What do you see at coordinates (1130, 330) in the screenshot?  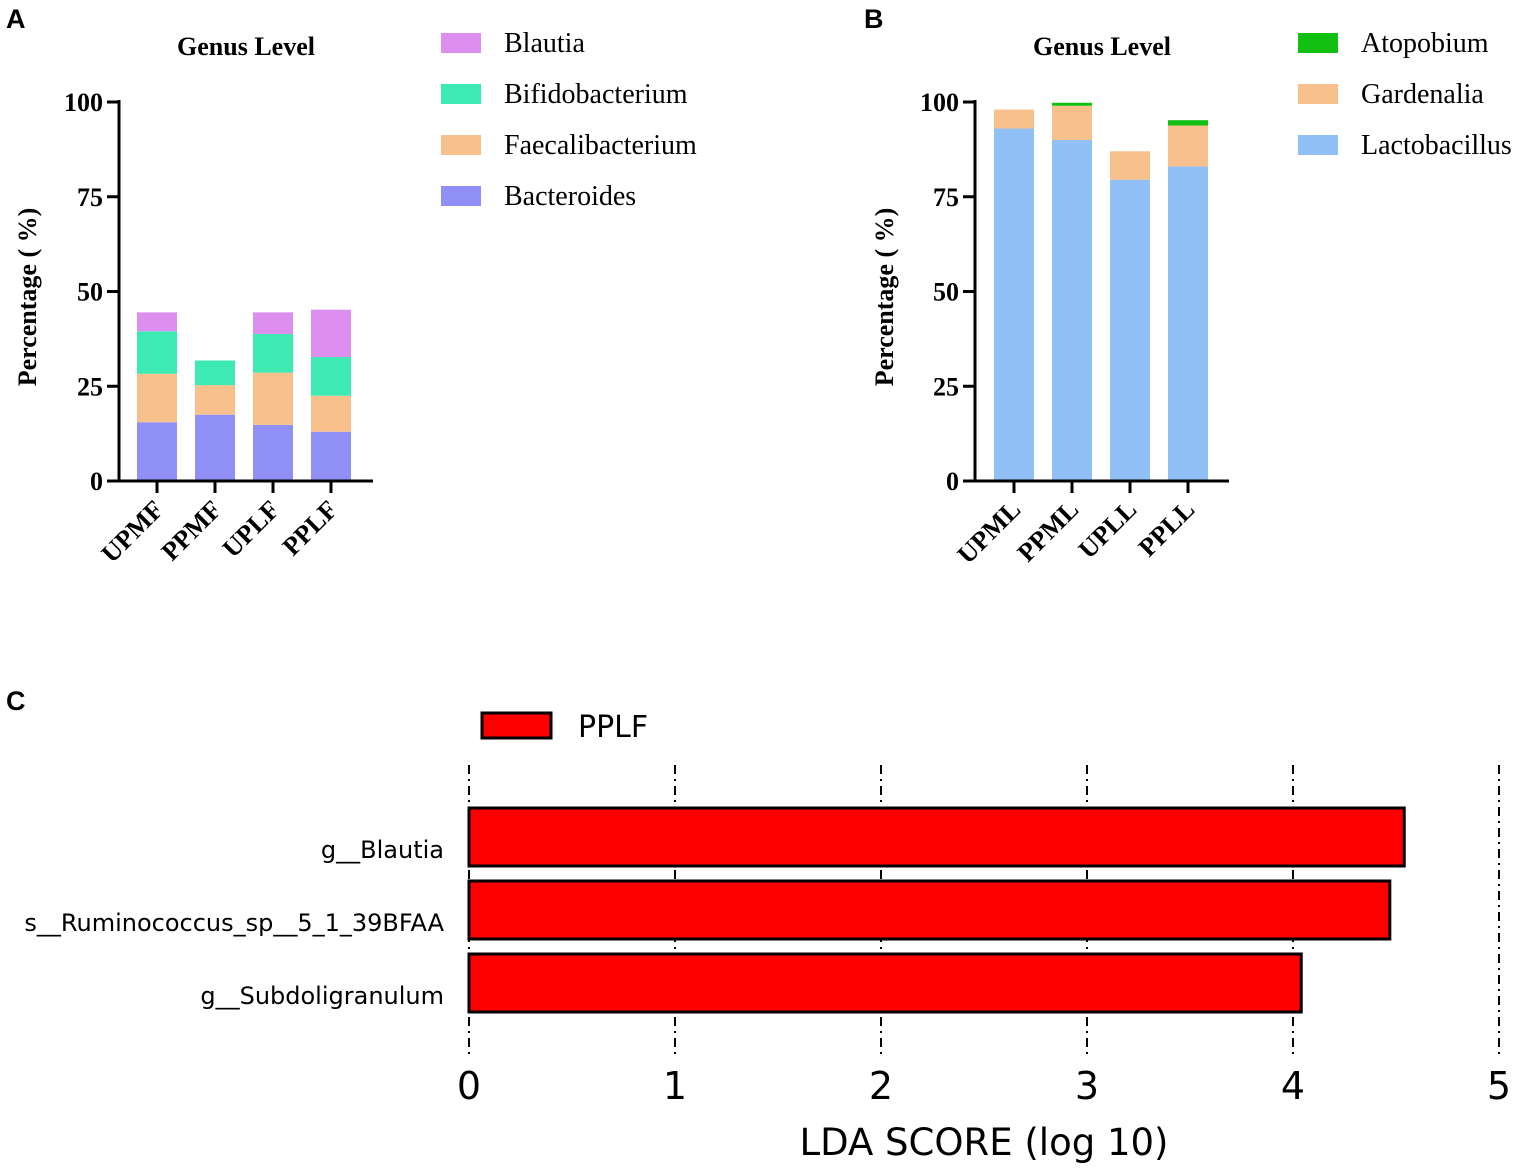 I see `b-bar-lactobacillus-upll` at bounding box center [1130, 330].